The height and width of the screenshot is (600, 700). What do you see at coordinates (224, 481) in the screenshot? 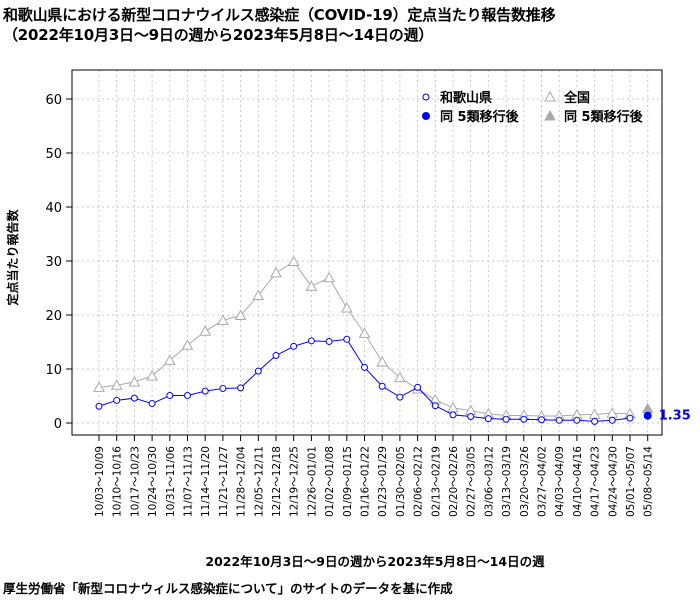
I see `x-tick-label: 11/21～11/27` at bounding box center [224, 481].